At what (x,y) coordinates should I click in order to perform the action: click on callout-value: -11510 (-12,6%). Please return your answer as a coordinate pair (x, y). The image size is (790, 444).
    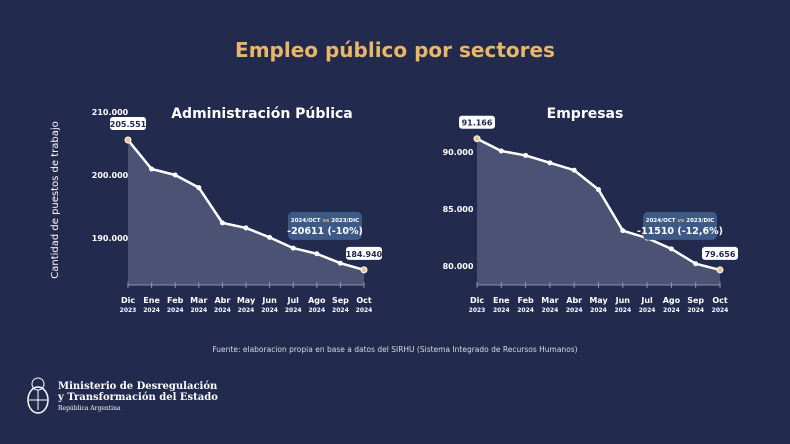
    Looking at the image, I should click on (680, 231).